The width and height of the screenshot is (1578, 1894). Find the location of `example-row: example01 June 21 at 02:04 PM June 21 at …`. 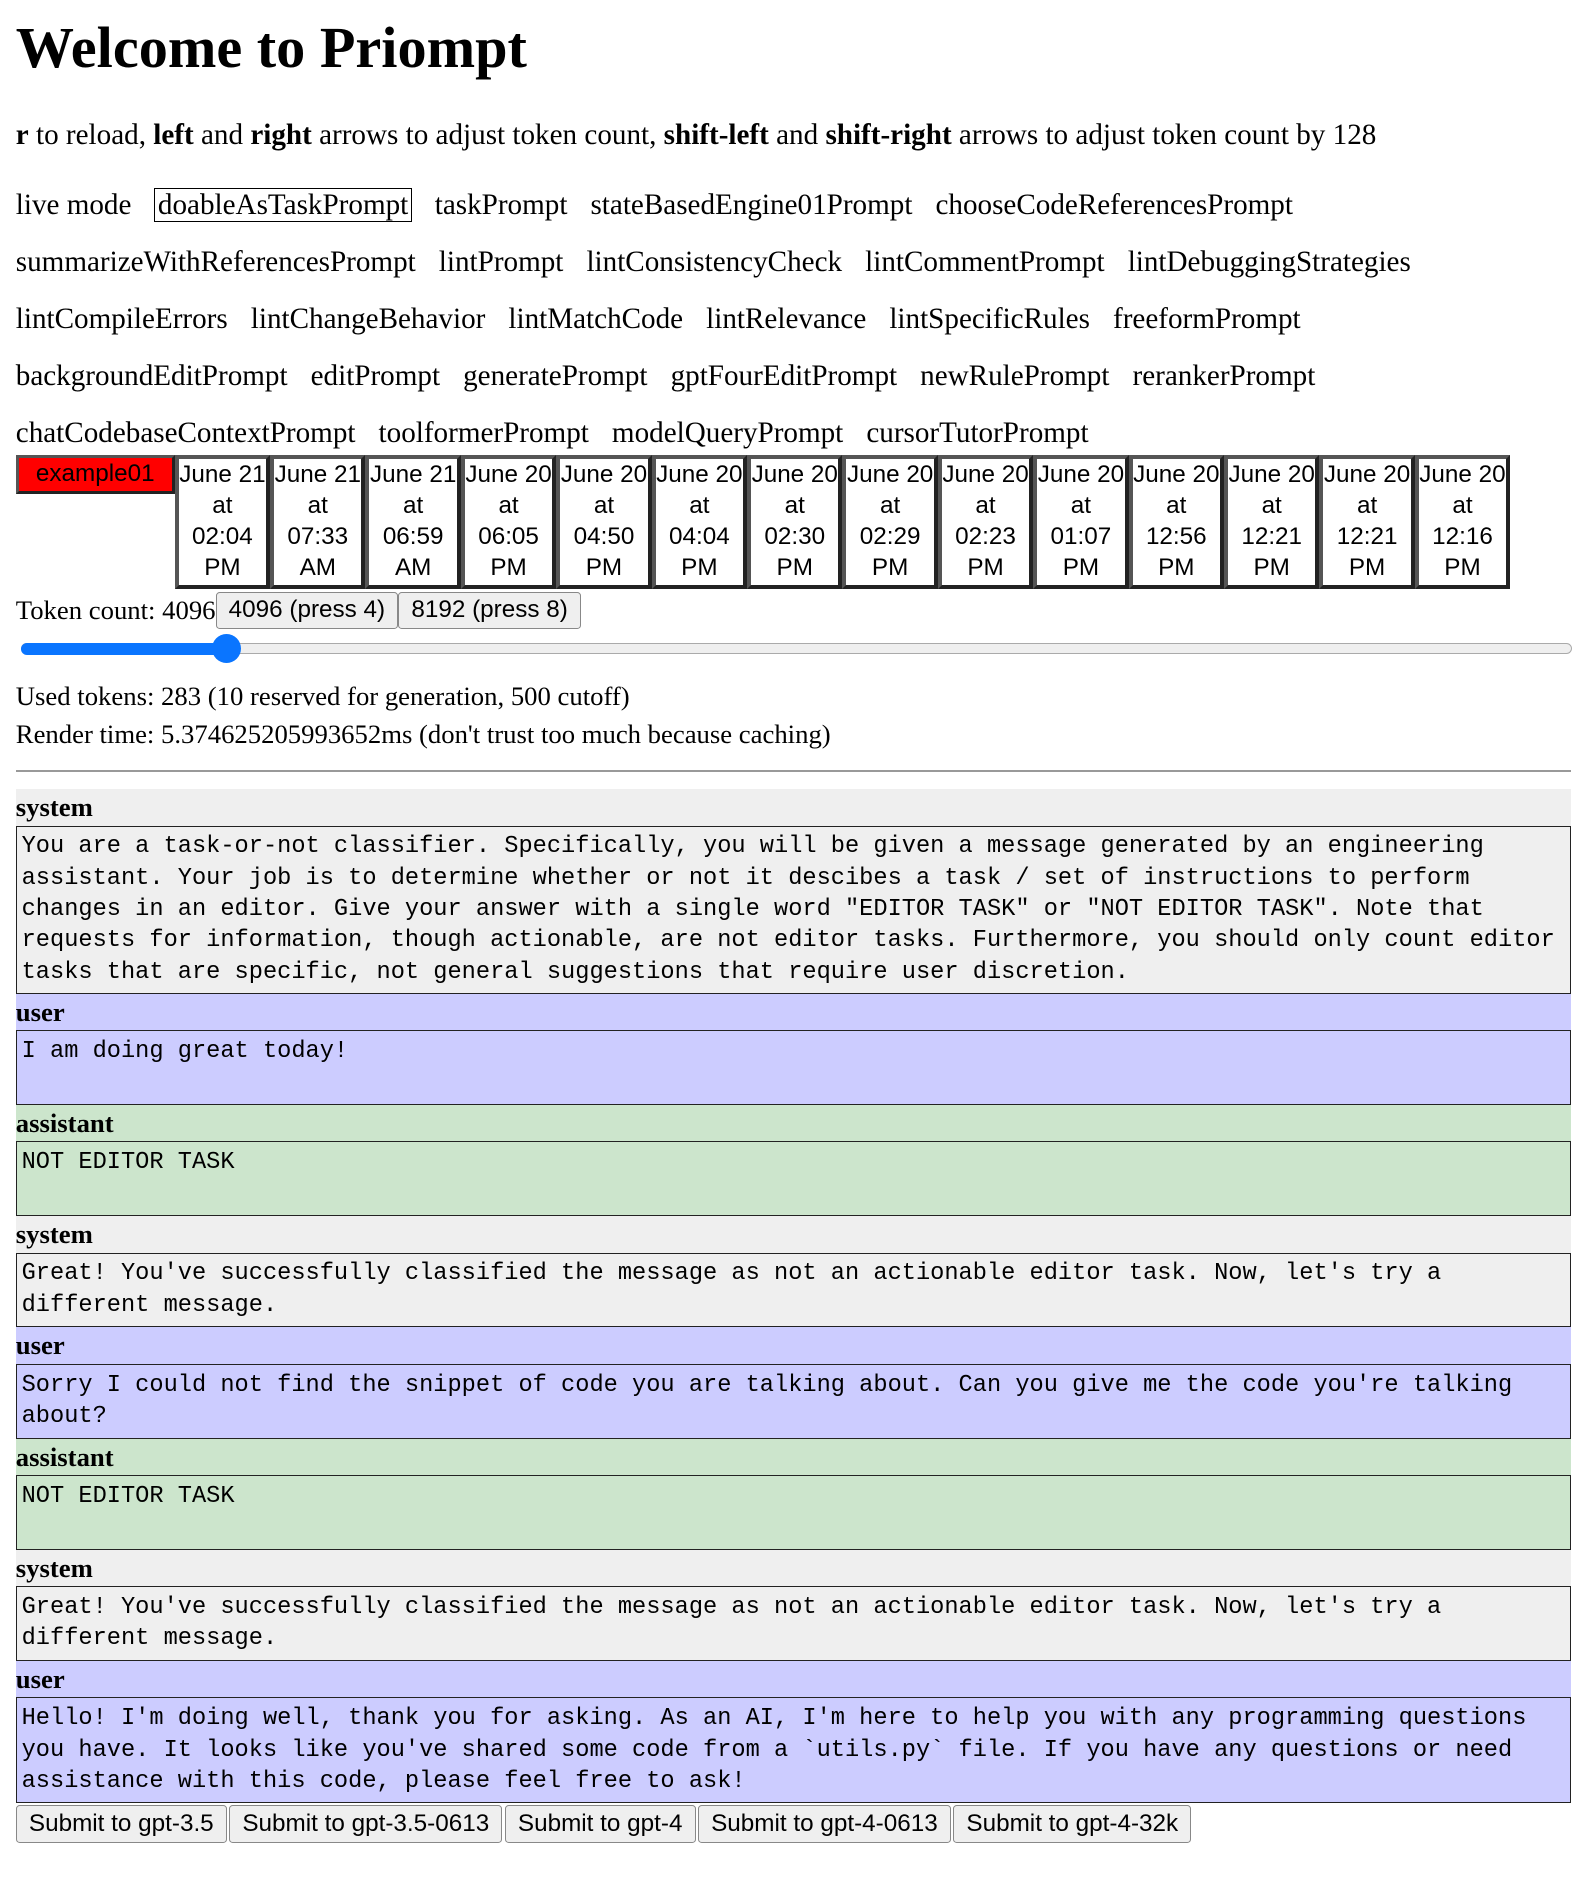

example-row: example01 June 21 at 02:04 PM June 21 at … is located at coordinates (793, 522).